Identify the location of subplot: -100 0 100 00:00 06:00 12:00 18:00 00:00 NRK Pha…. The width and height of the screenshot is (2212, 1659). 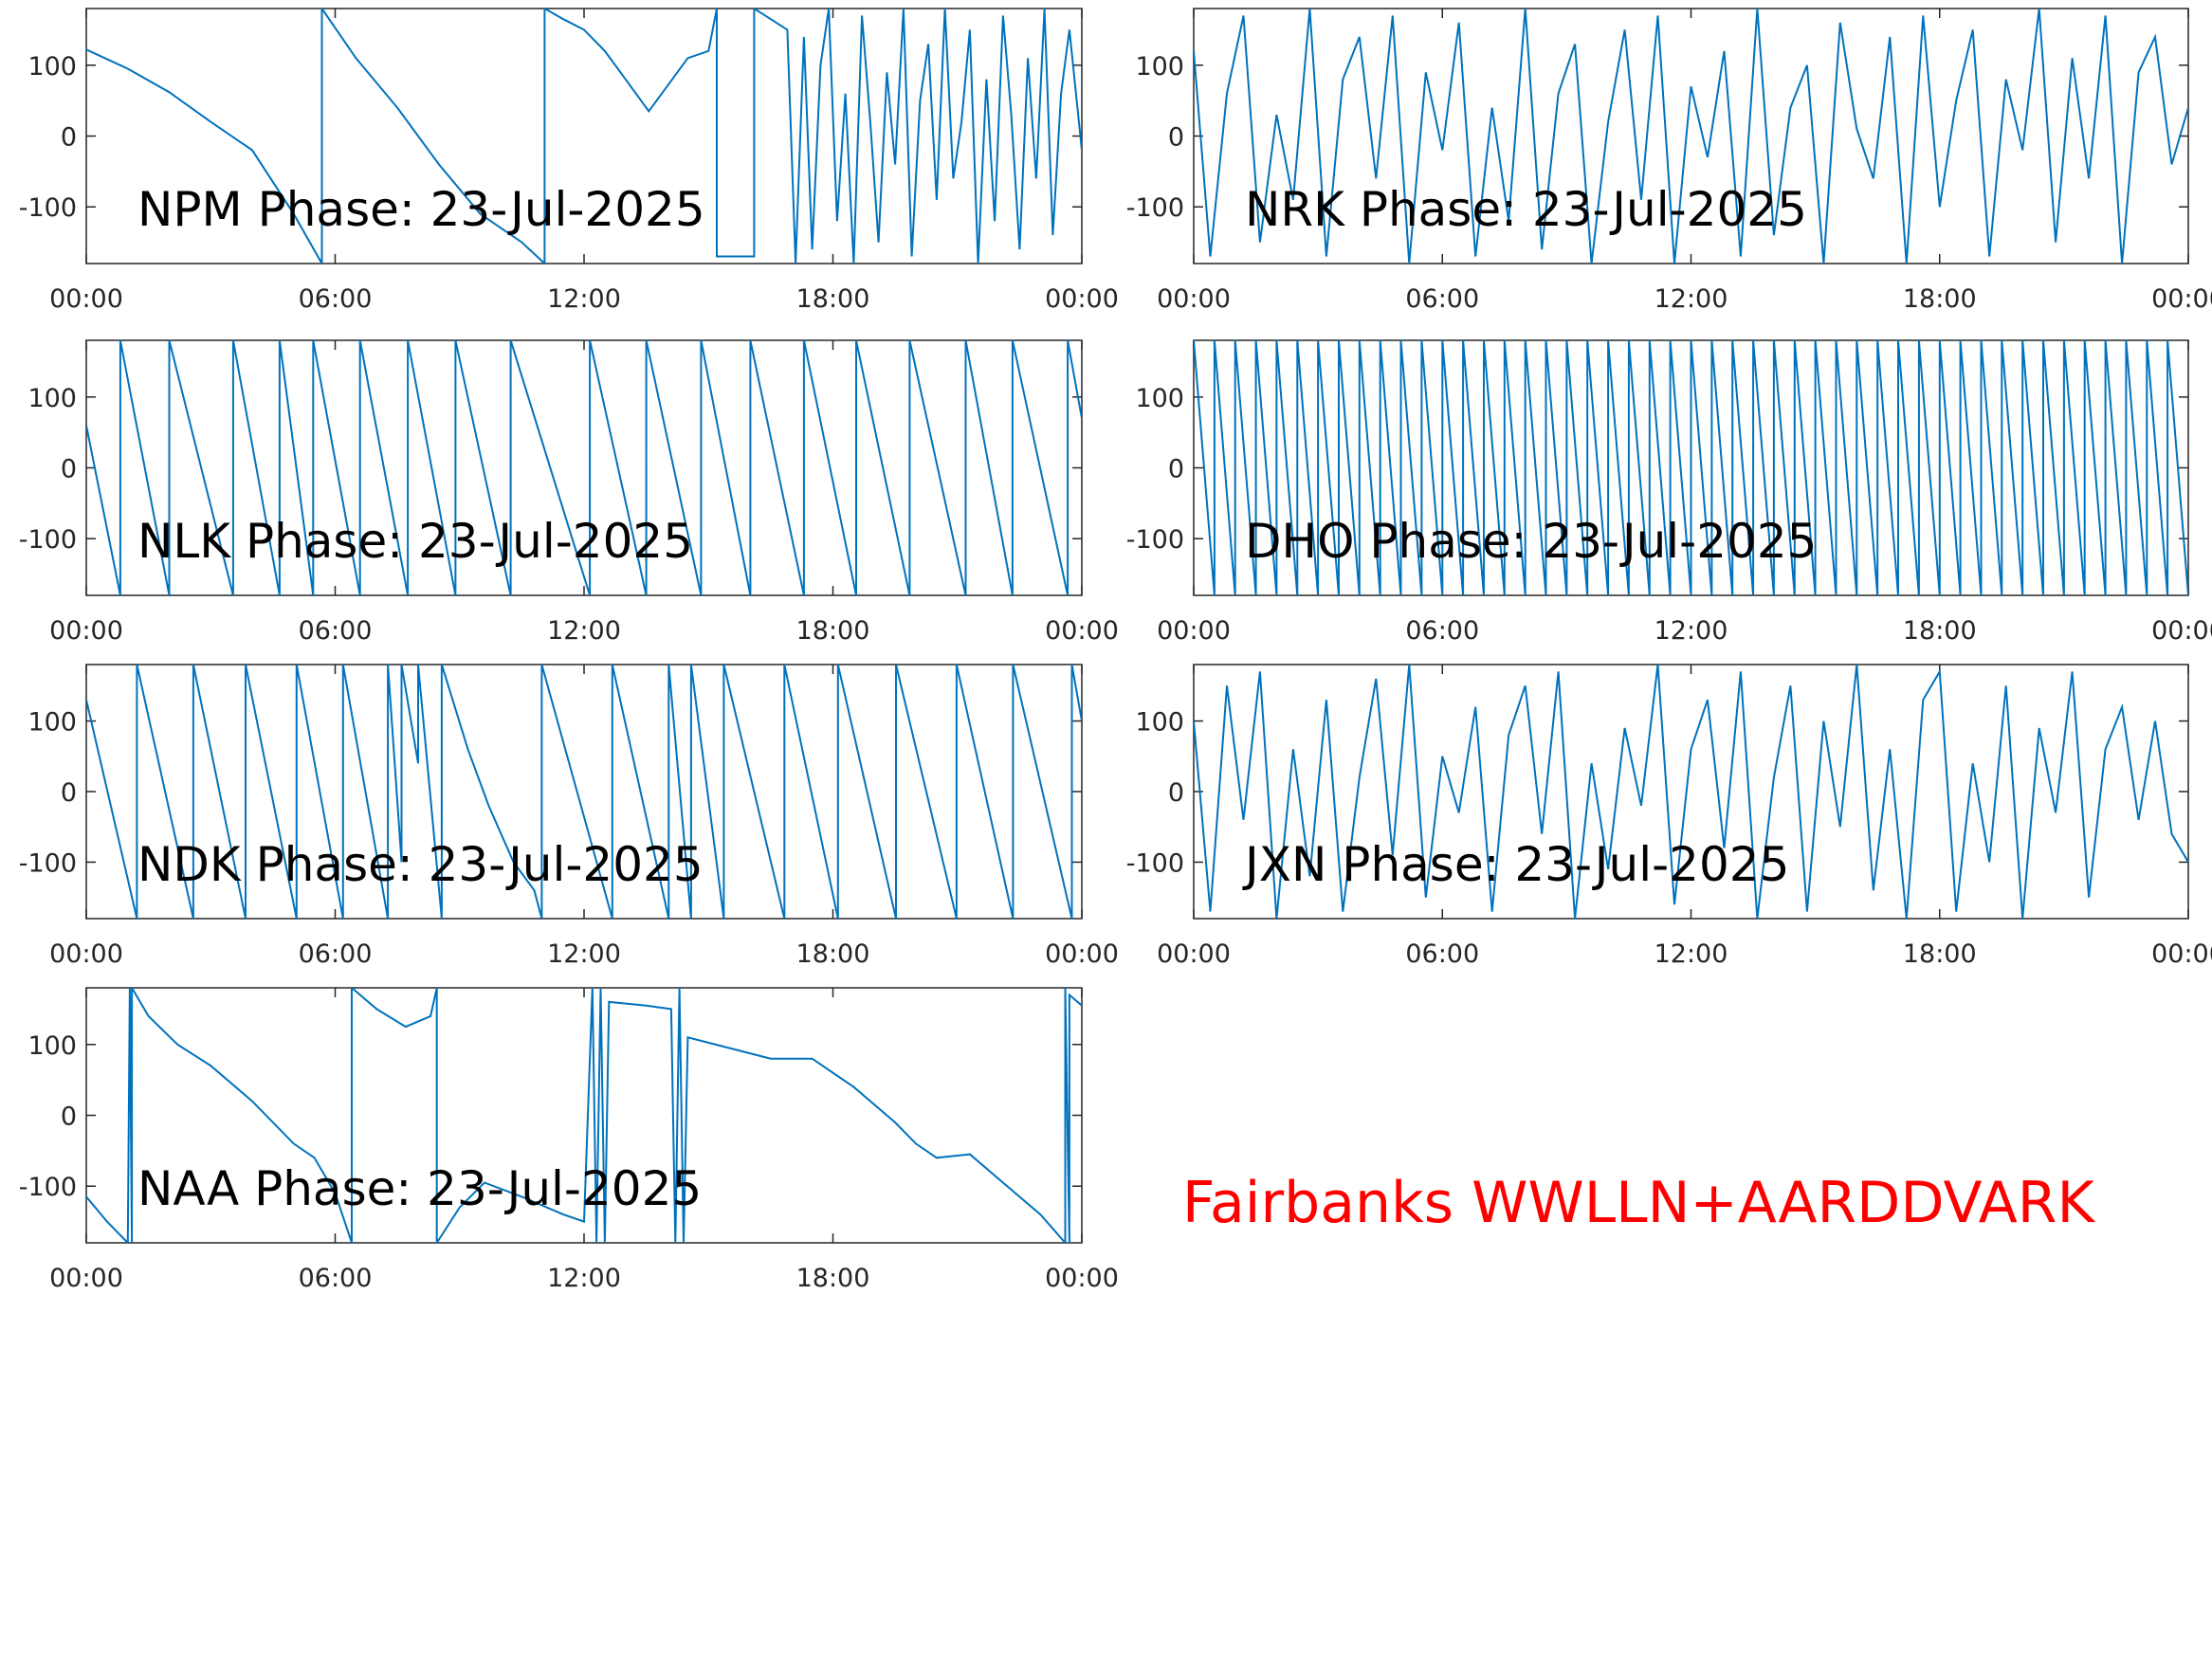
(1669, 161).